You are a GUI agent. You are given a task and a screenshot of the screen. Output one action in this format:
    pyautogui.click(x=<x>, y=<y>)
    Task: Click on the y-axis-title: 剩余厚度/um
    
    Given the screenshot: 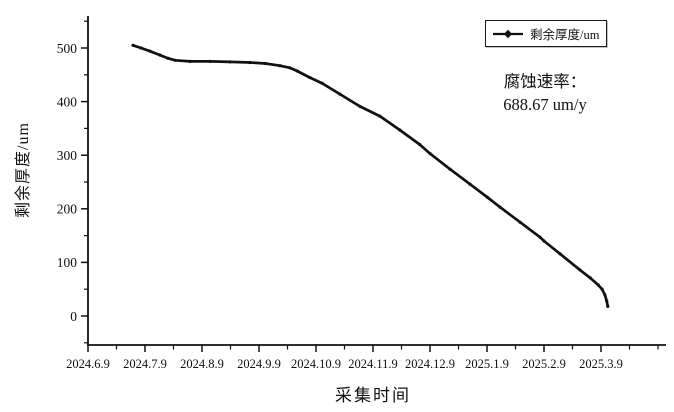 What is the action you would take?
    pyautogui.click(x=23, y=170)
    